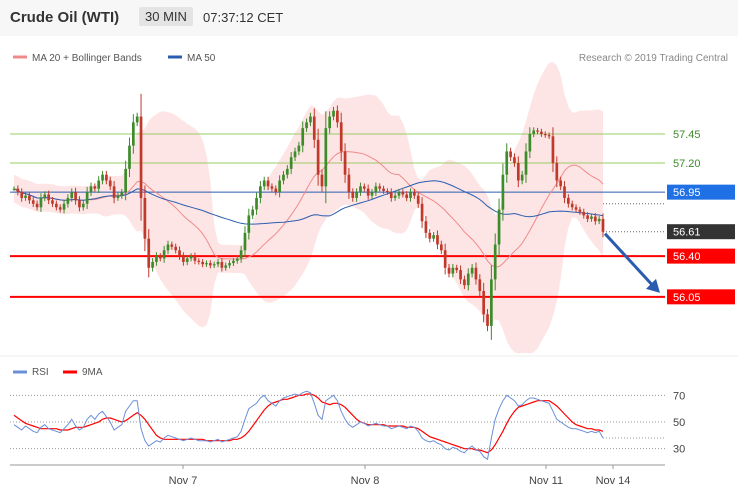 This screenshot has height=500, width=738. I want to click on rsi-line, so click(308, 425).